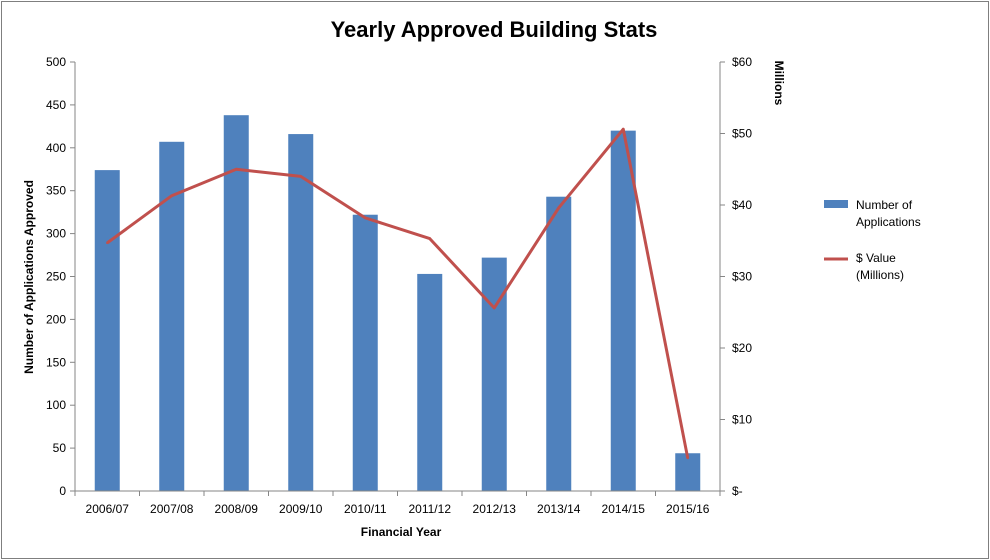  What do you see at coordinates (56, 405) in the screenshot?
I see `y-tick-label: 100` at bounding box center [56, 405].